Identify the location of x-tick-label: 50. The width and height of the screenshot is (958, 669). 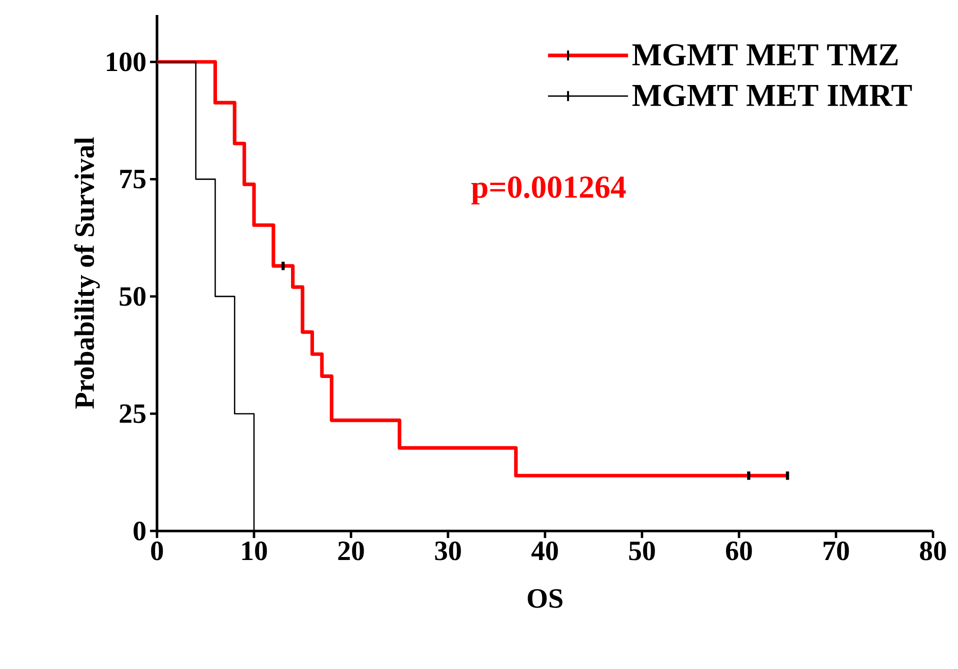
(642, 550).